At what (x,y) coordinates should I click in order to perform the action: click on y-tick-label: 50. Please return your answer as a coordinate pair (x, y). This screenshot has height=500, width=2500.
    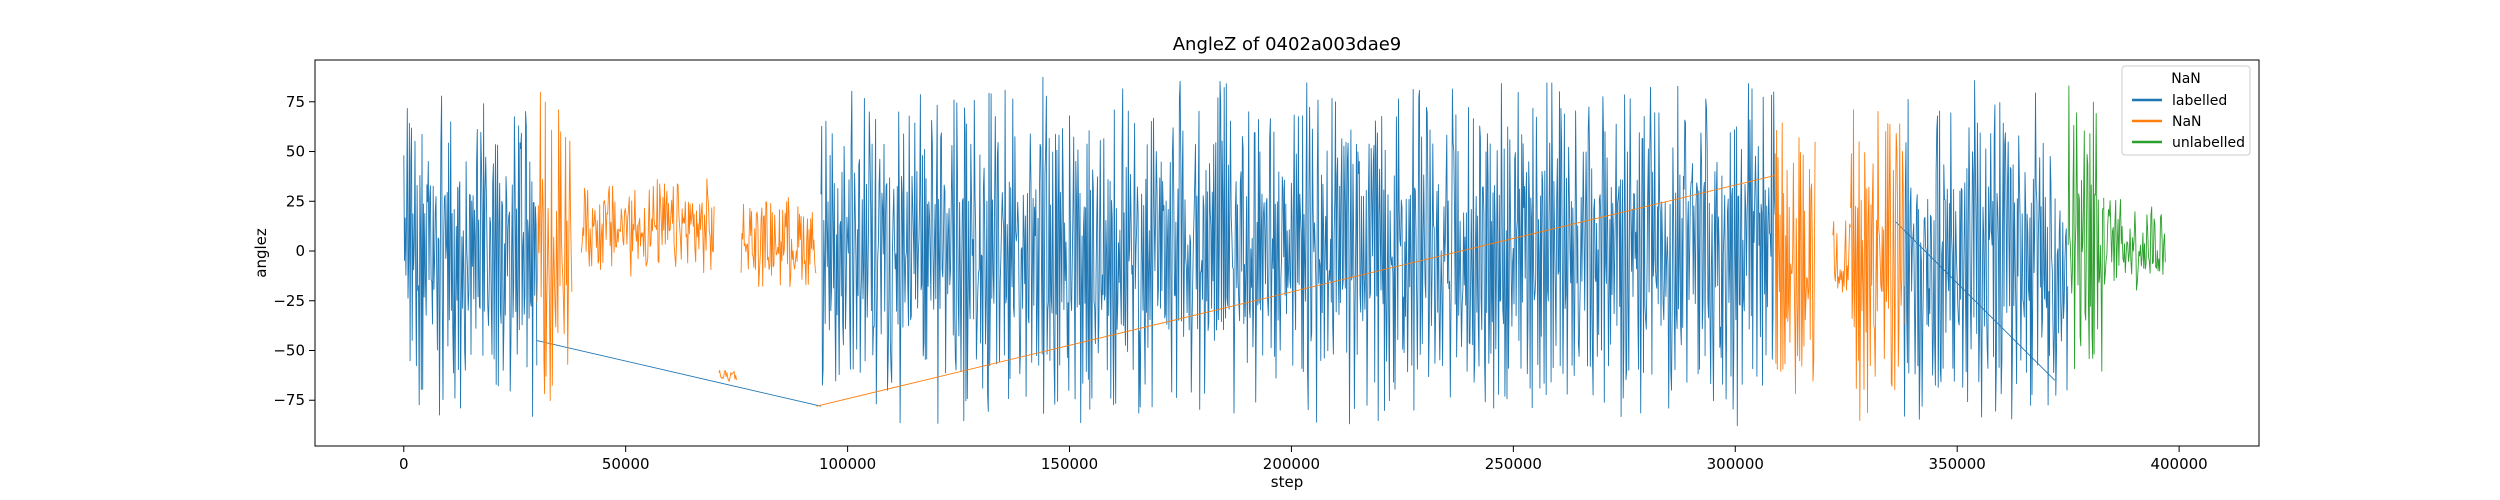
    Looking at the image, I should click on (295, 152).